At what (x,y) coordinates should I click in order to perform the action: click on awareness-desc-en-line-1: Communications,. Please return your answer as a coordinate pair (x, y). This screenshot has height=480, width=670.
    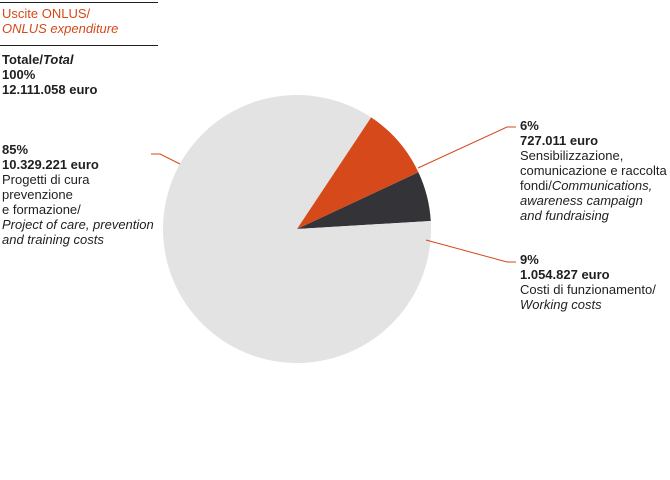
    Looking at the image, I should click on (602, 185).